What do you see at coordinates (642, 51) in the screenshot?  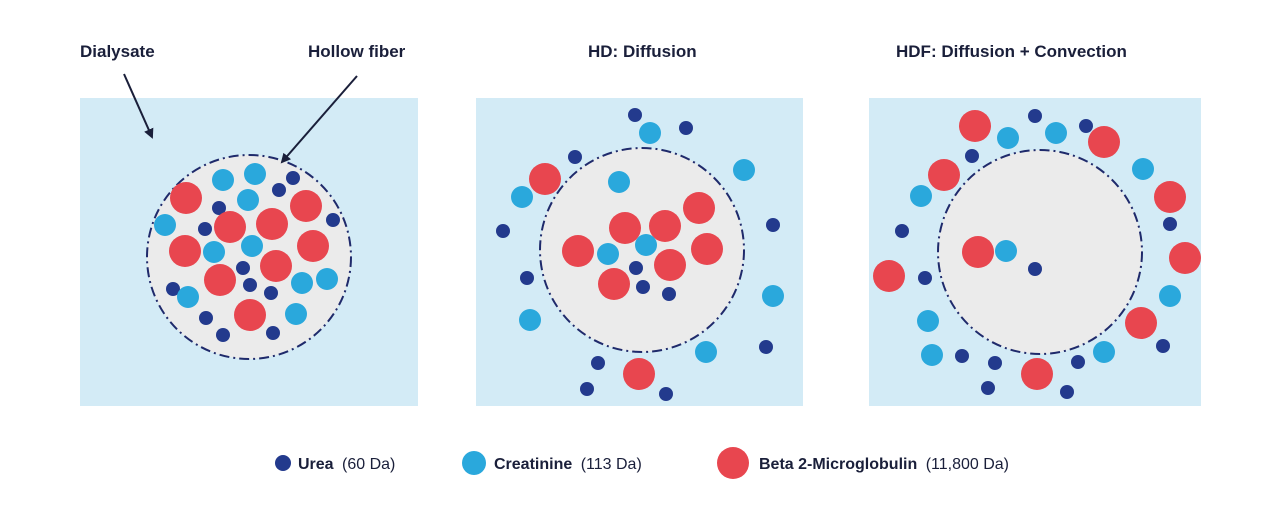 I see `hd-diffusion-title: HD: Diffusion` at bounding box center [642, 51].